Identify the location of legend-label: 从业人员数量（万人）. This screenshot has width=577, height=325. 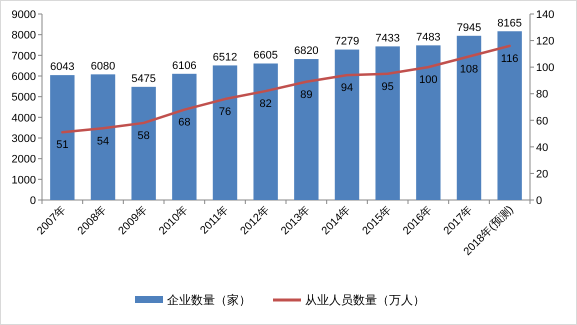
(365, 300).